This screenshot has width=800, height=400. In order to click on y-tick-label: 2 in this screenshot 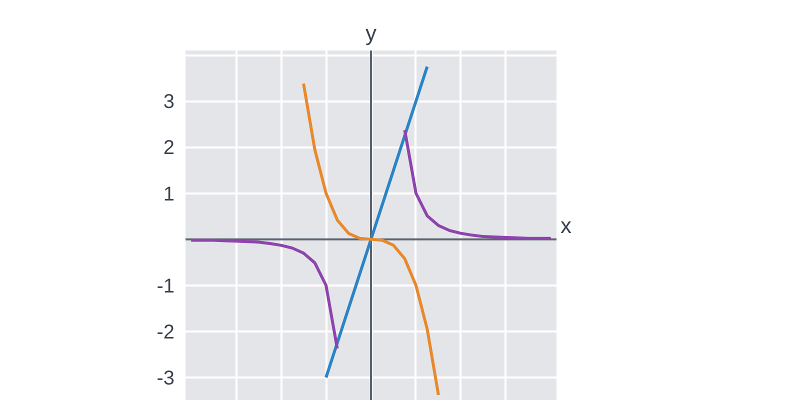, I will do `click(168, 148)`.